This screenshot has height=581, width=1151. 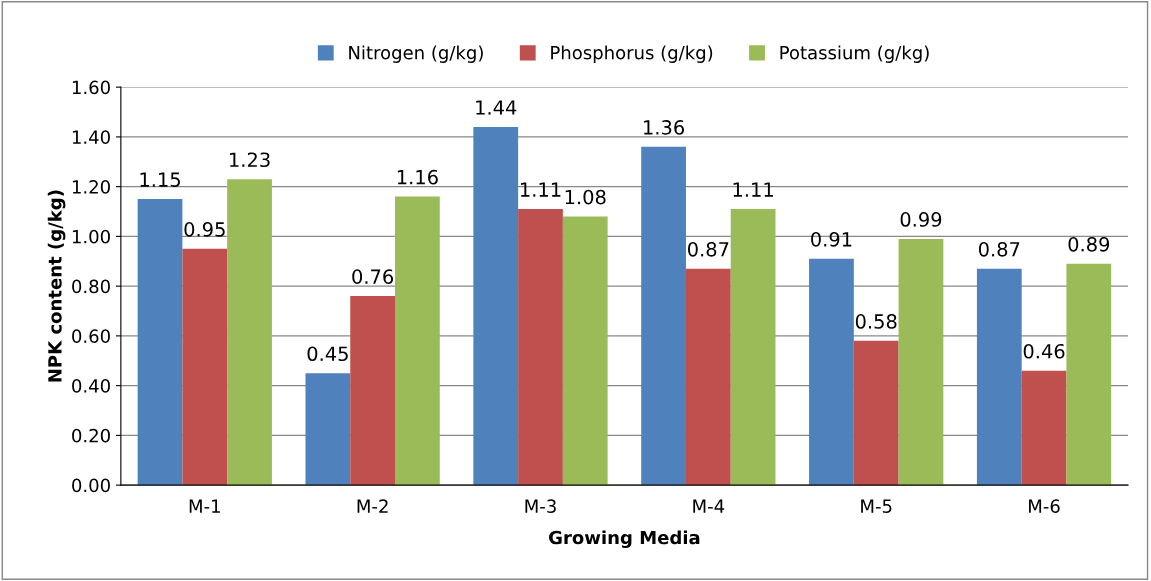 What do you see at coordinates (250, 160) in the screenshot?
I see `data-label: 1.23` at bounding box center [250, 160].